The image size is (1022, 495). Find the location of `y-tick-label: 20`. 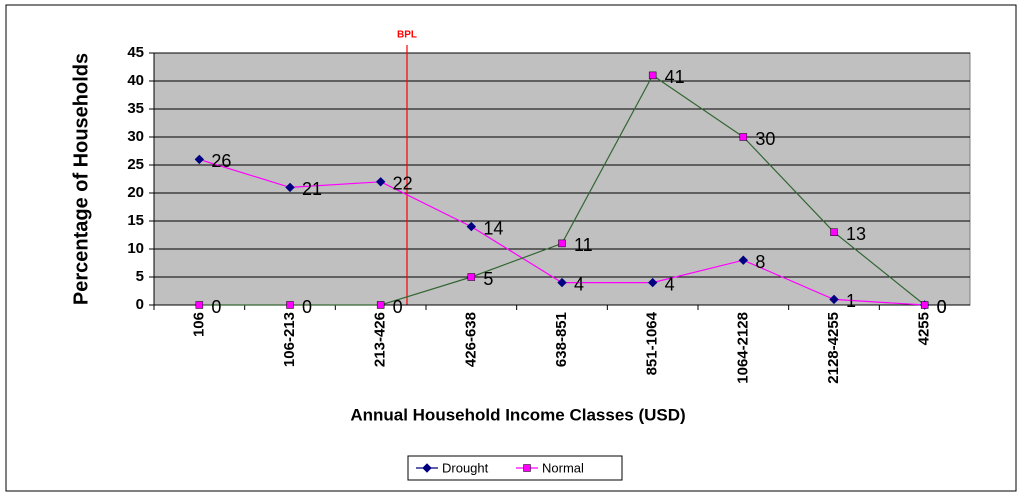

y-tick-label: 20 is located at coordinates (135, 192).